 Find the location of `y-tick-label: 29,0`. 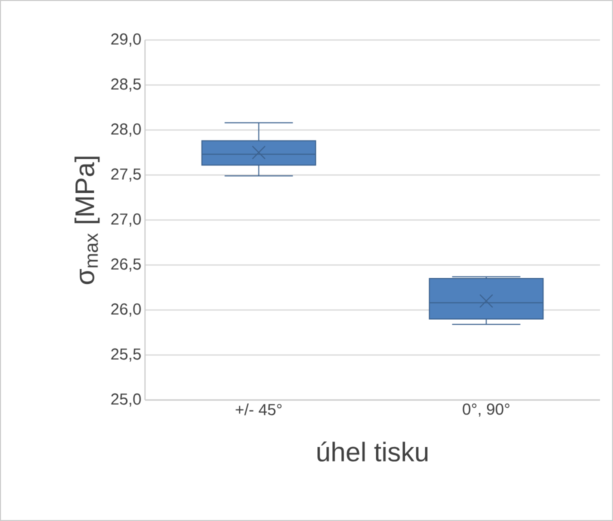

y-tick-label: 29,0 is located at coordinates (126, 40).